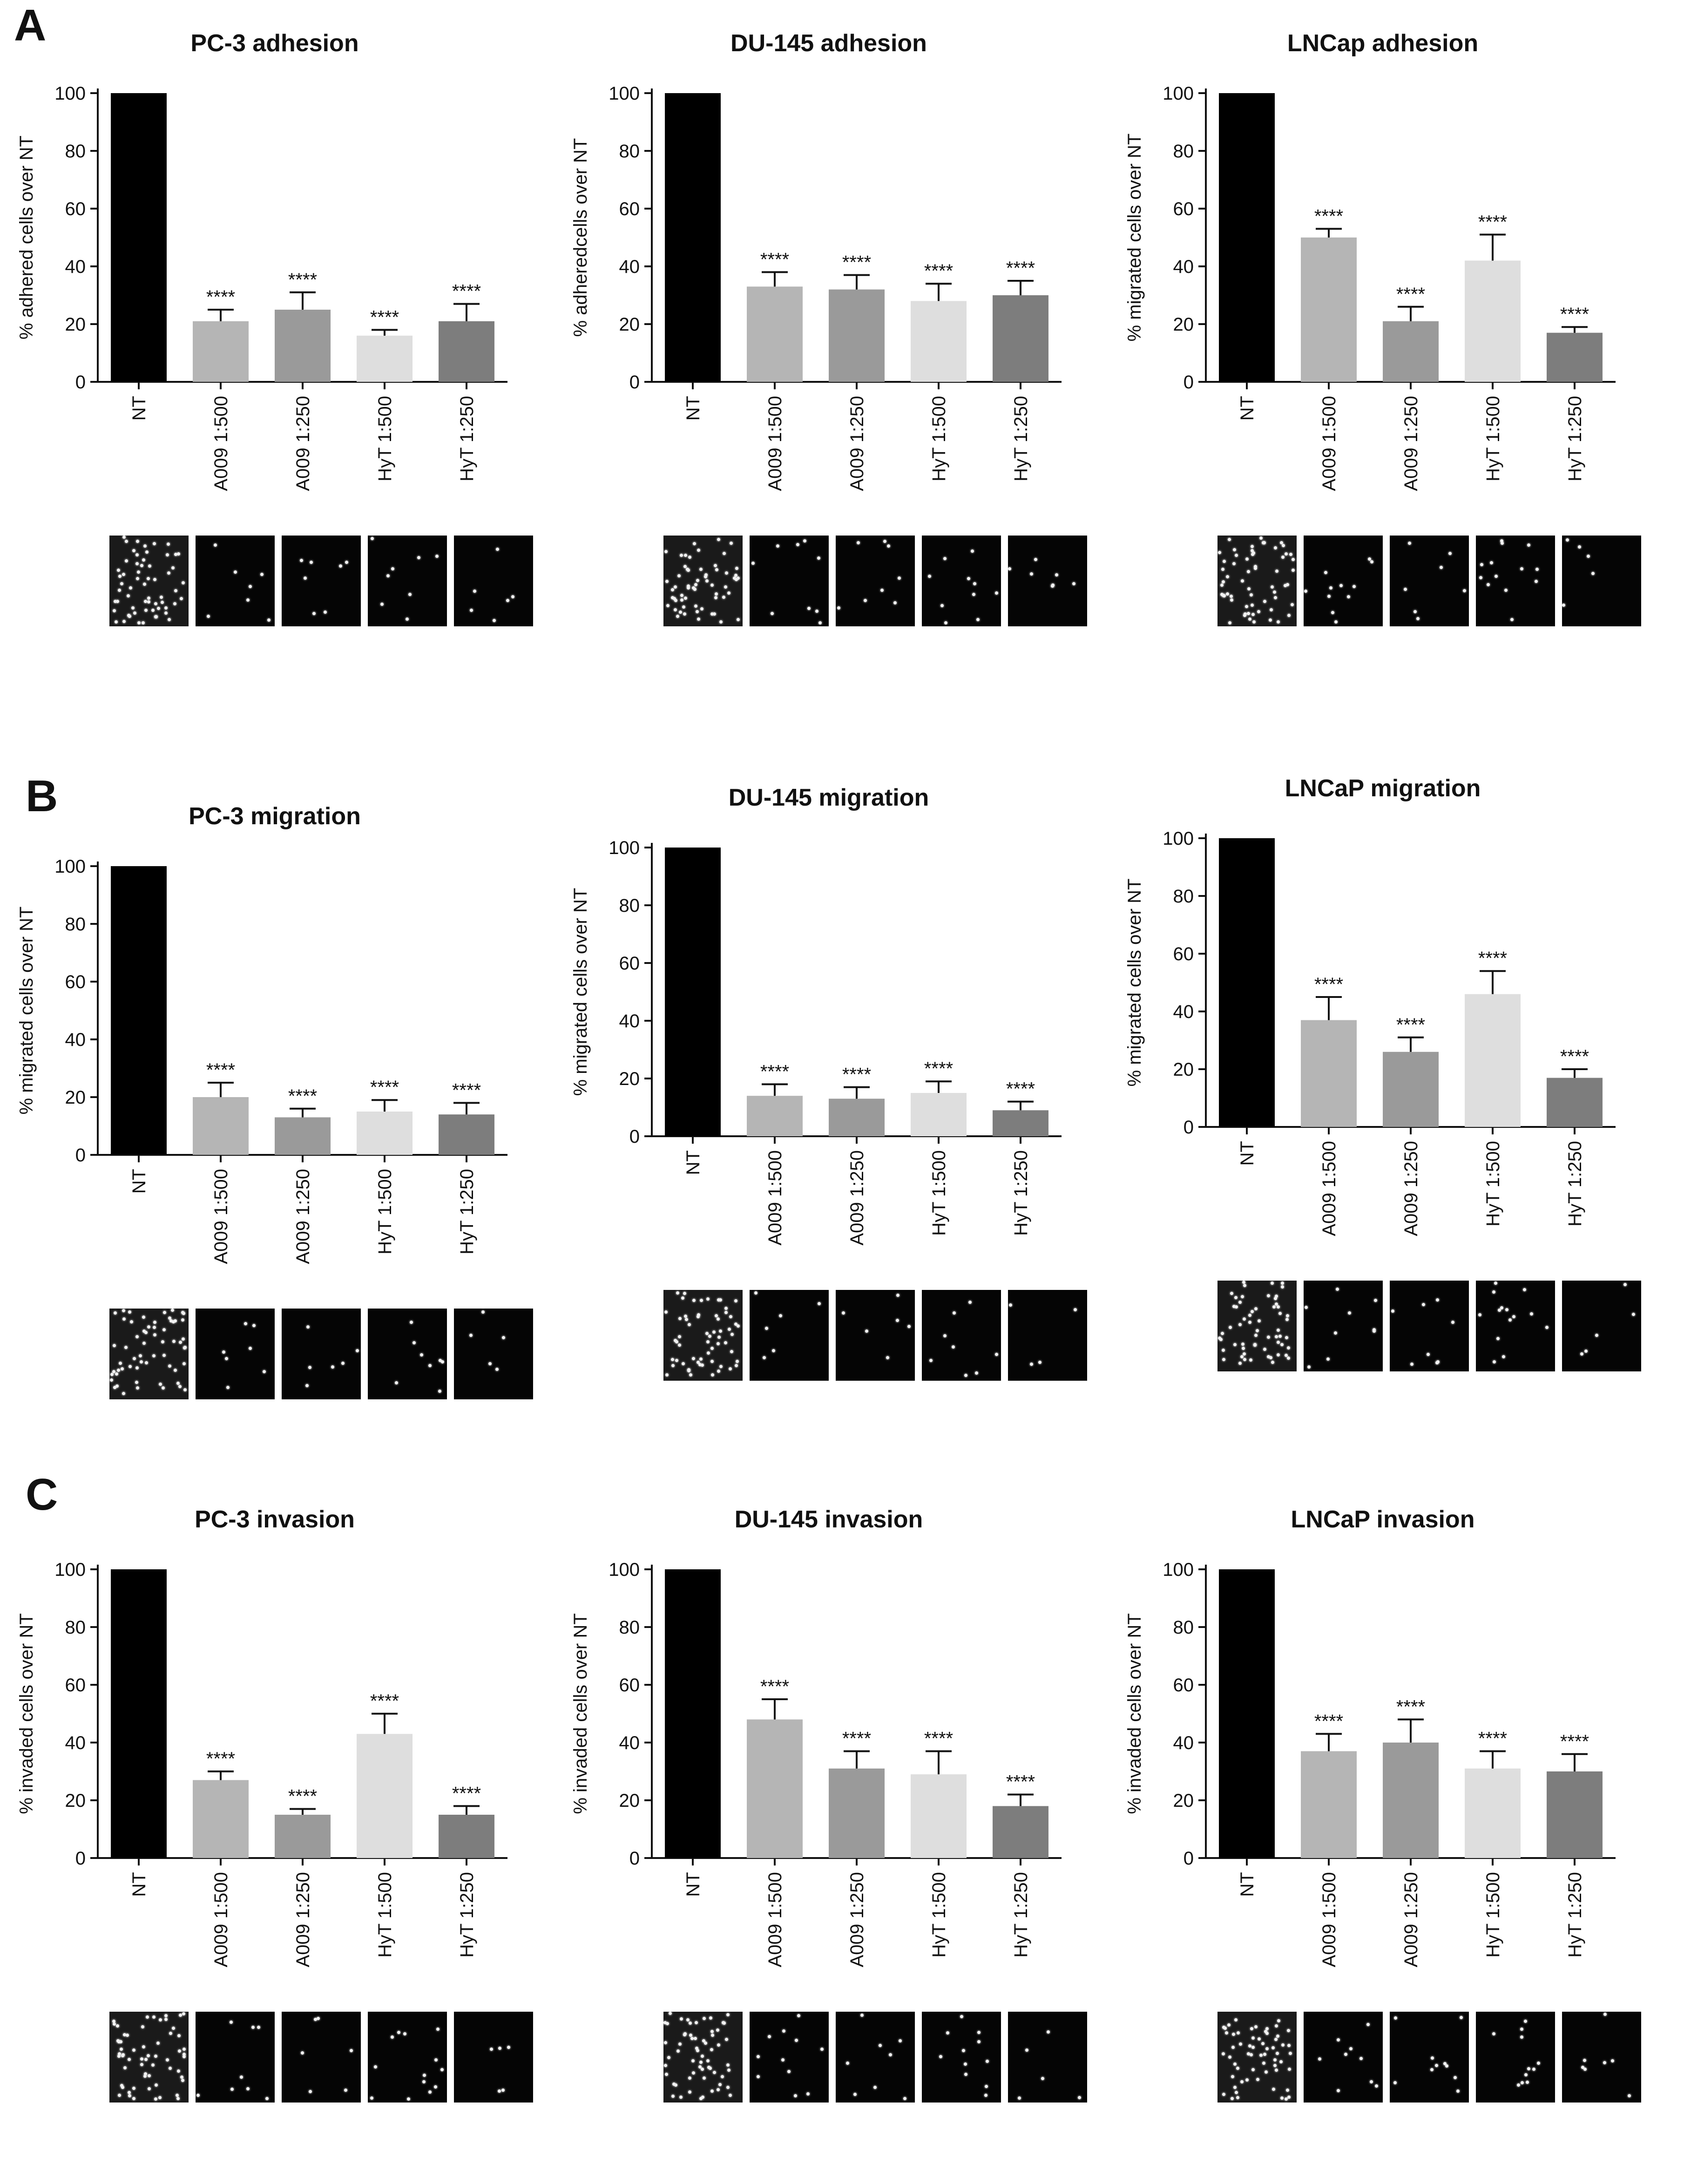 The image size is (1684, 2184). I want to click on bar-nt, so click(1247, 1713).